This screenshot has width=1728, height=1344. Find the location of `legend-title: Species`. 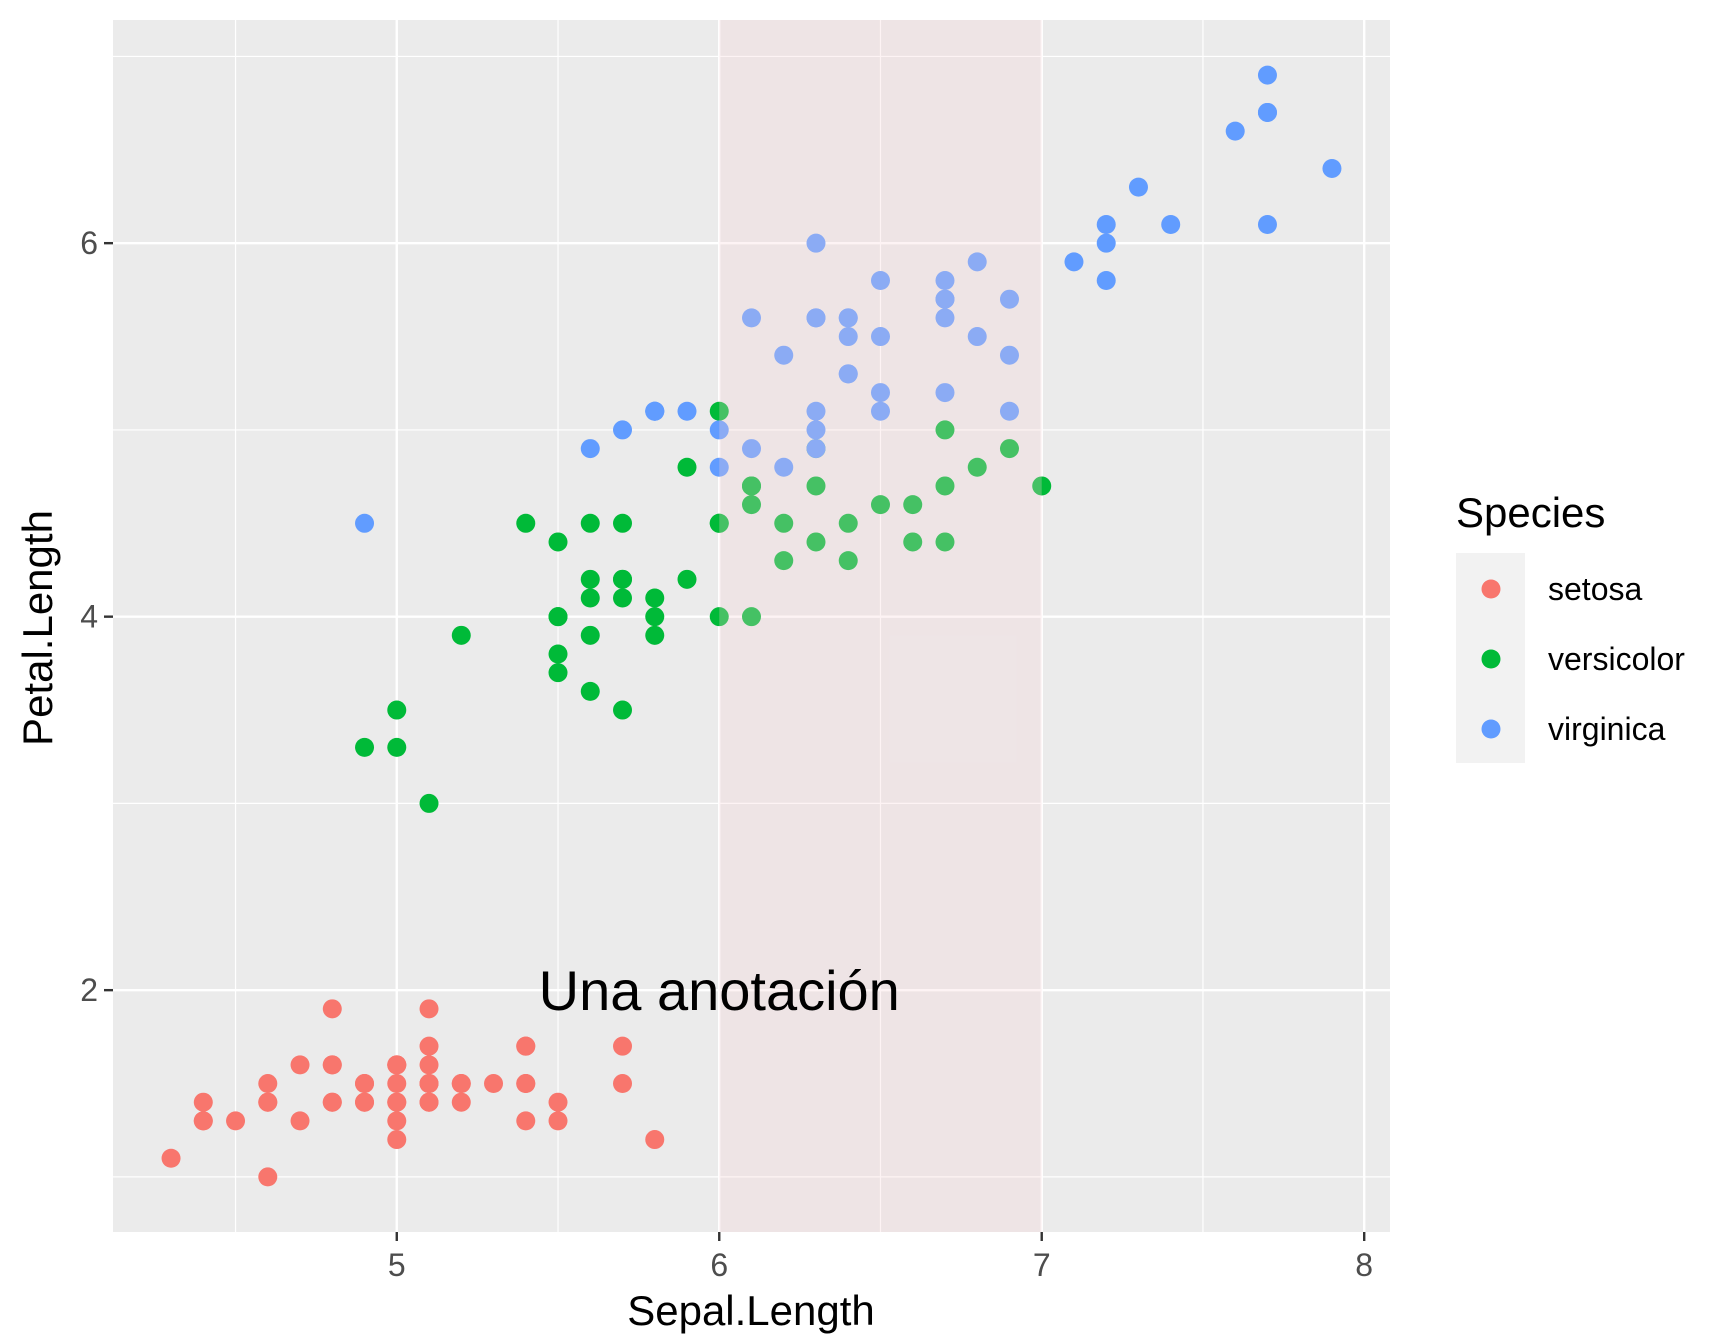

legend-title: Species is located at coordinates (1530, 512).